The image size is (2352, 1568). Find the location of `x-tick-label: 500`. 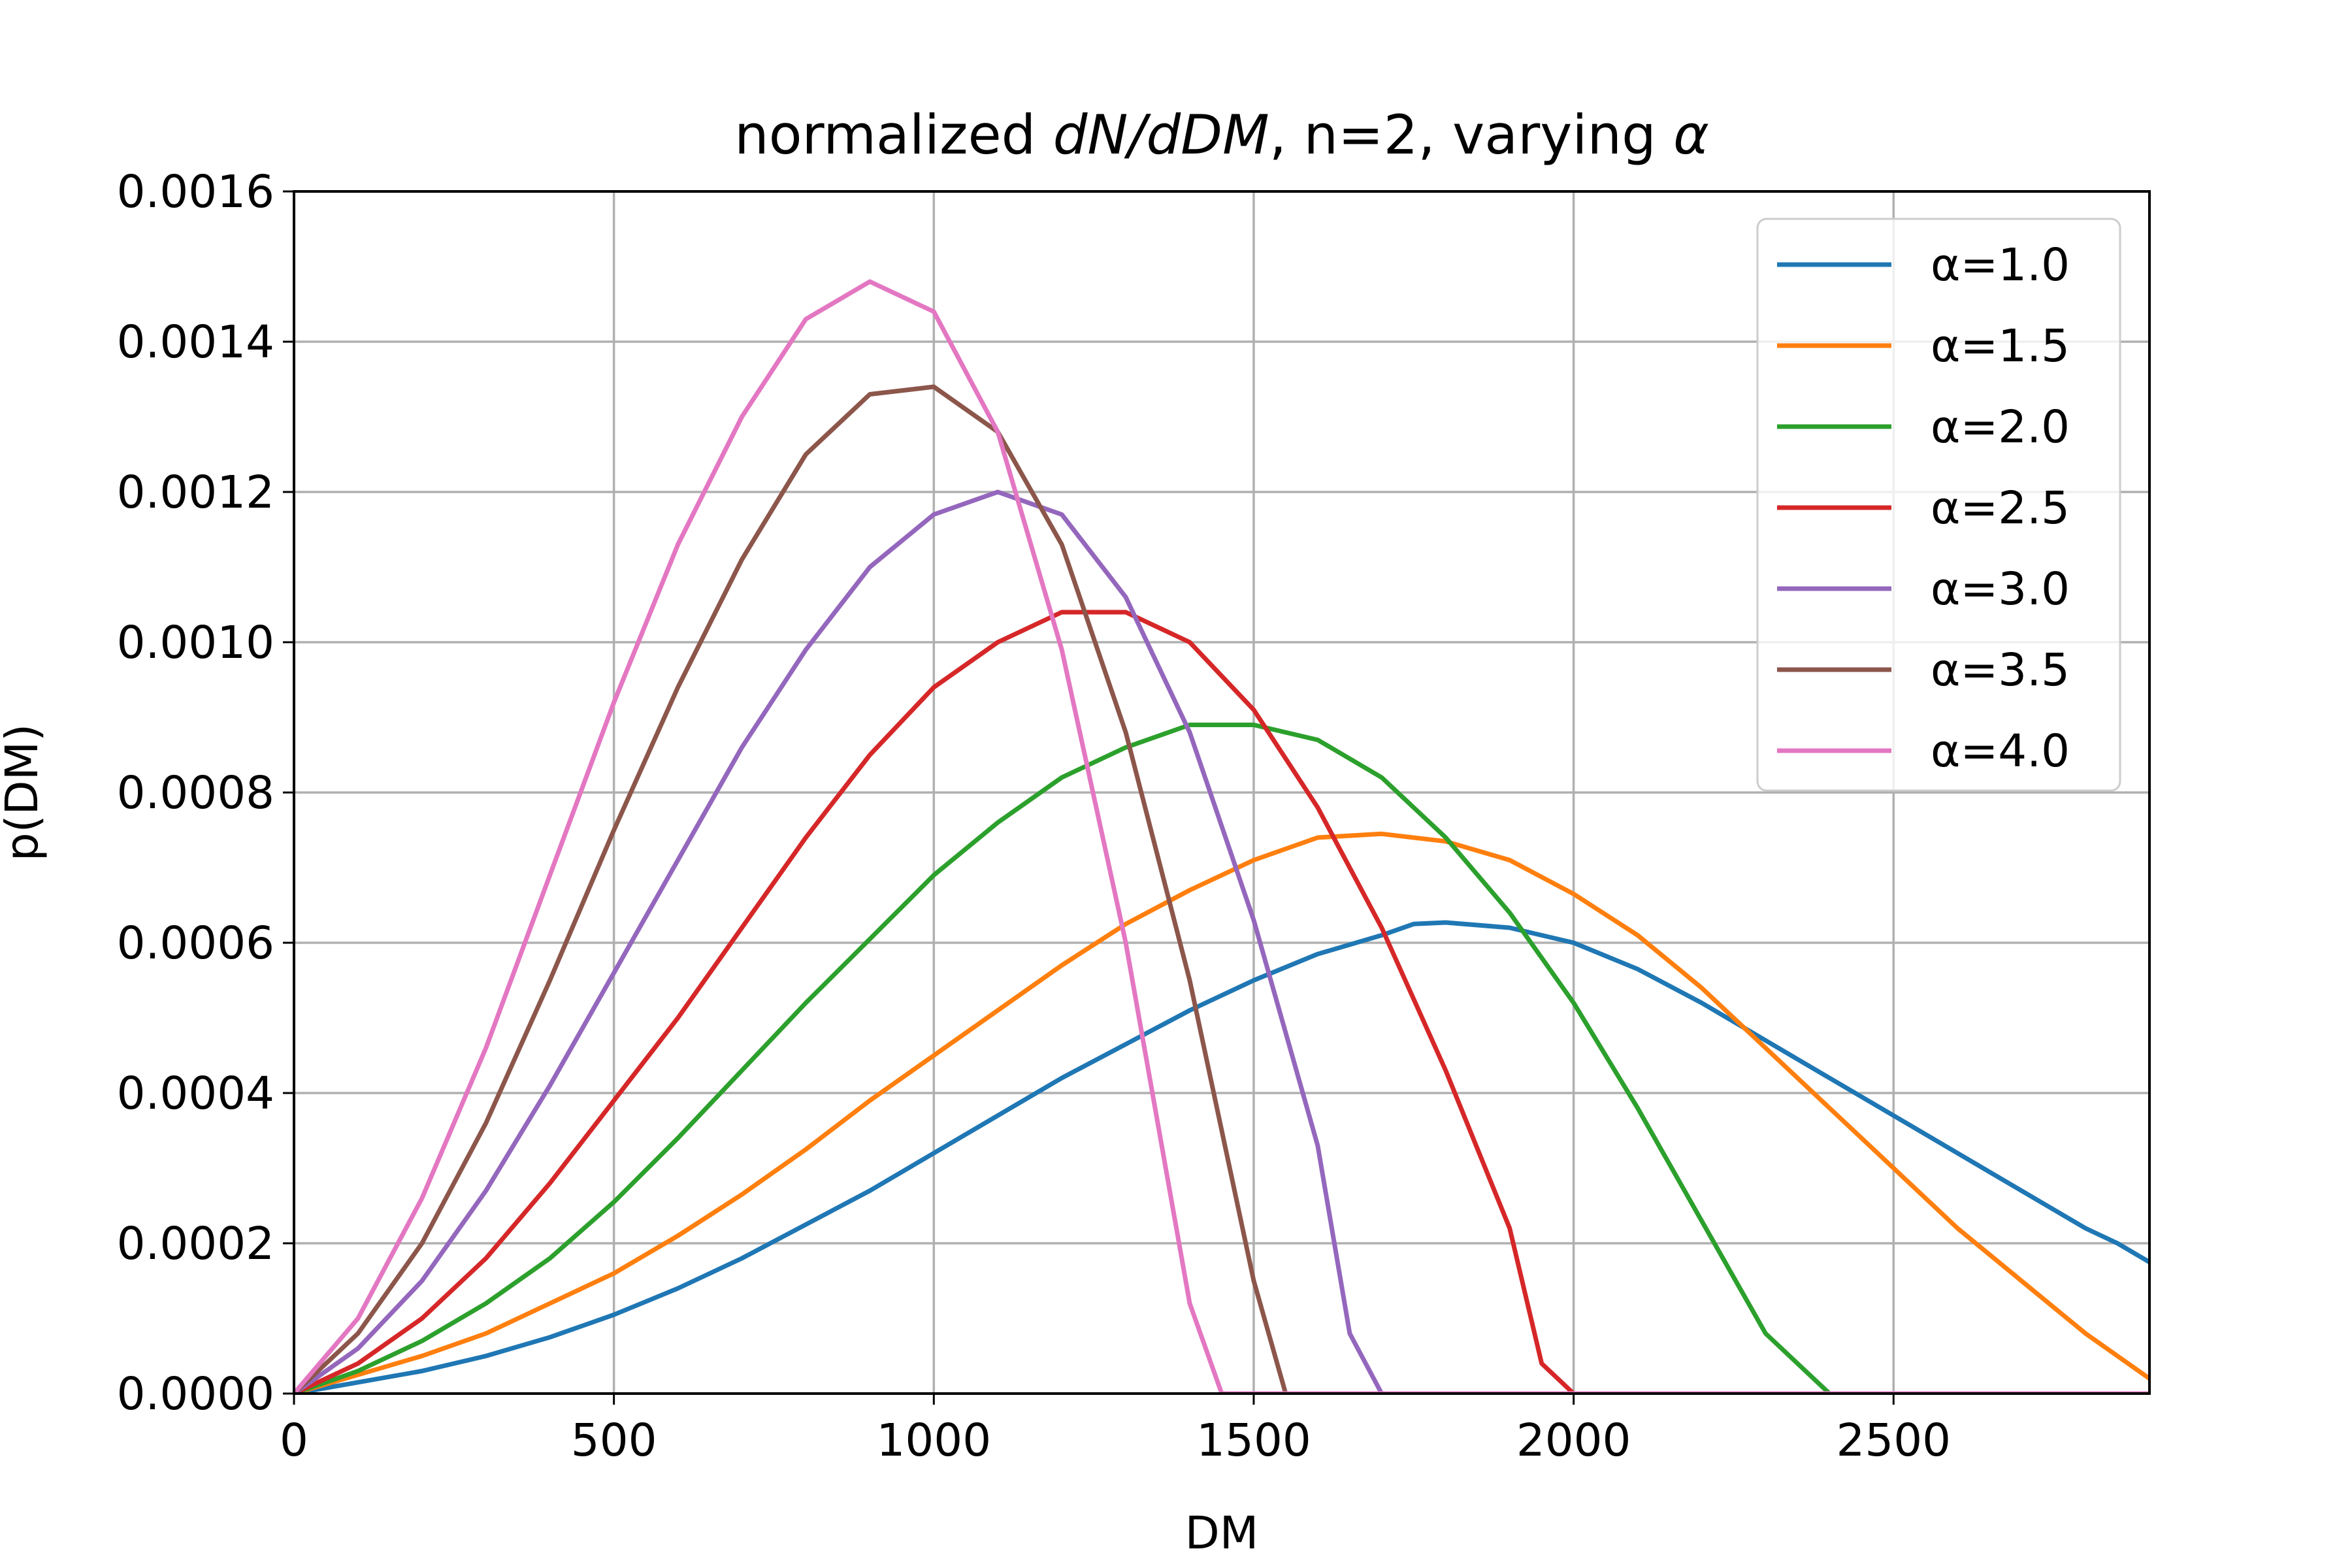

x-tick-label: 500 is located at coordinates (614, 1440).